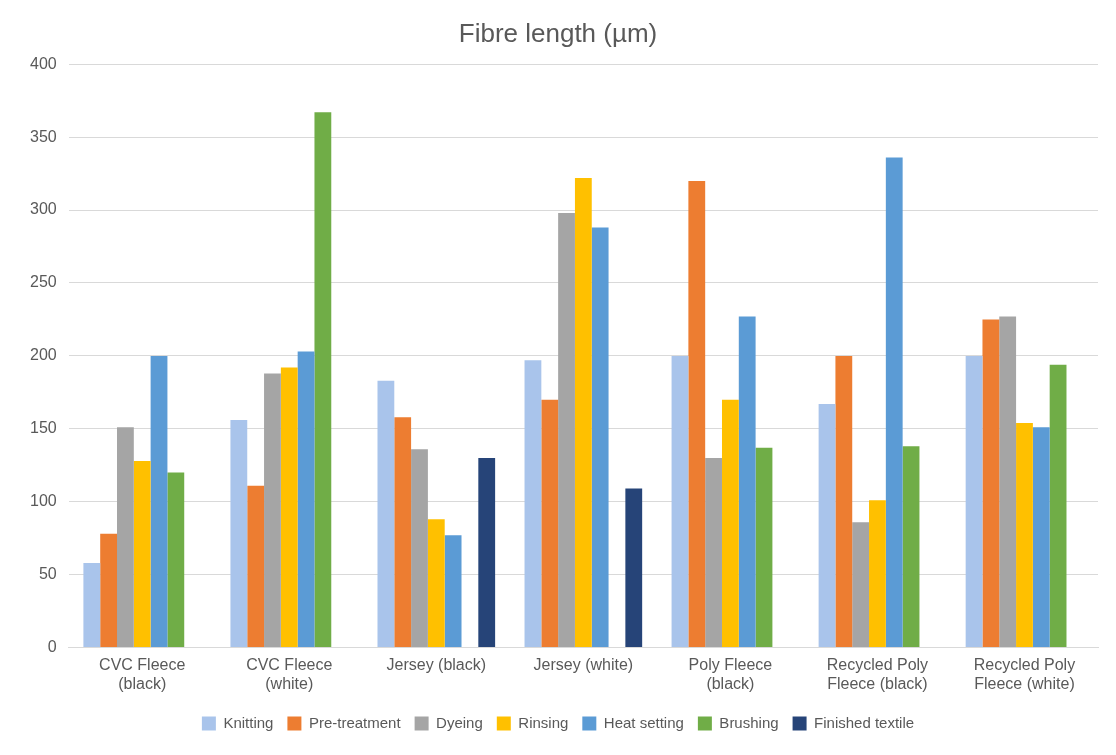 The height and width of the screenshot is (755, 1116). What do you see at coordinates (289, 673) in the screenshot?
I see `x-tick-label: CVC Fleece (white)` at bounding box center [289, 673].